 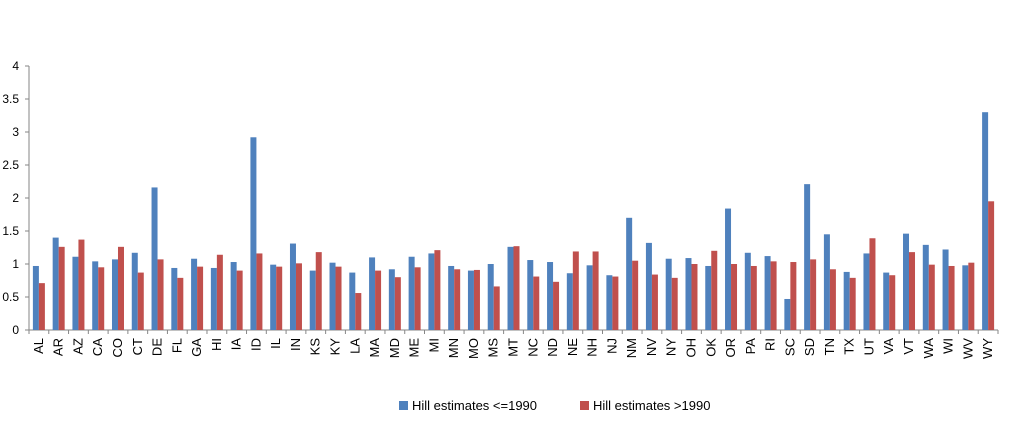 I want to click on x-category-label: KY, so click(x=335, y=347).